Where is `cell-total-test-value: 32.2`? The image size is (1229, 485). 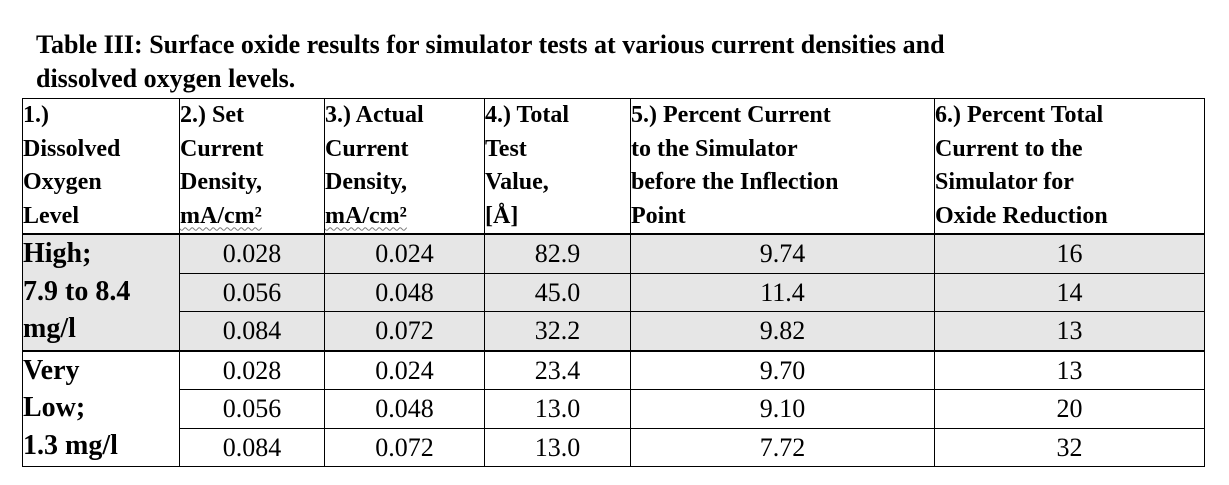 cell-total-test-value: 32.2 is located at coordinates (557, 331).